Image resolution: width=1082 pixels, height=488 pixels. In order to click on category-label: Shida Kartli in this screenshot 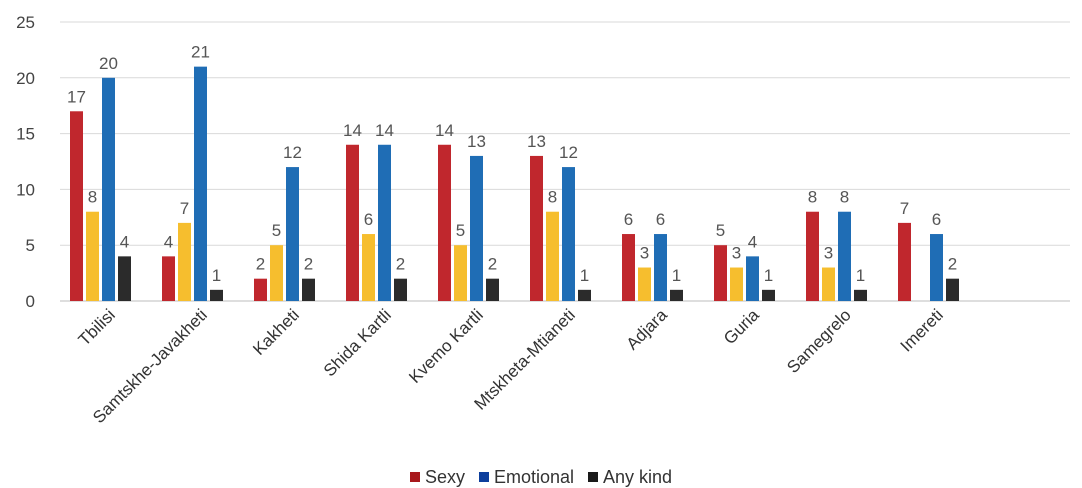, I will do `click(357, 342)`.